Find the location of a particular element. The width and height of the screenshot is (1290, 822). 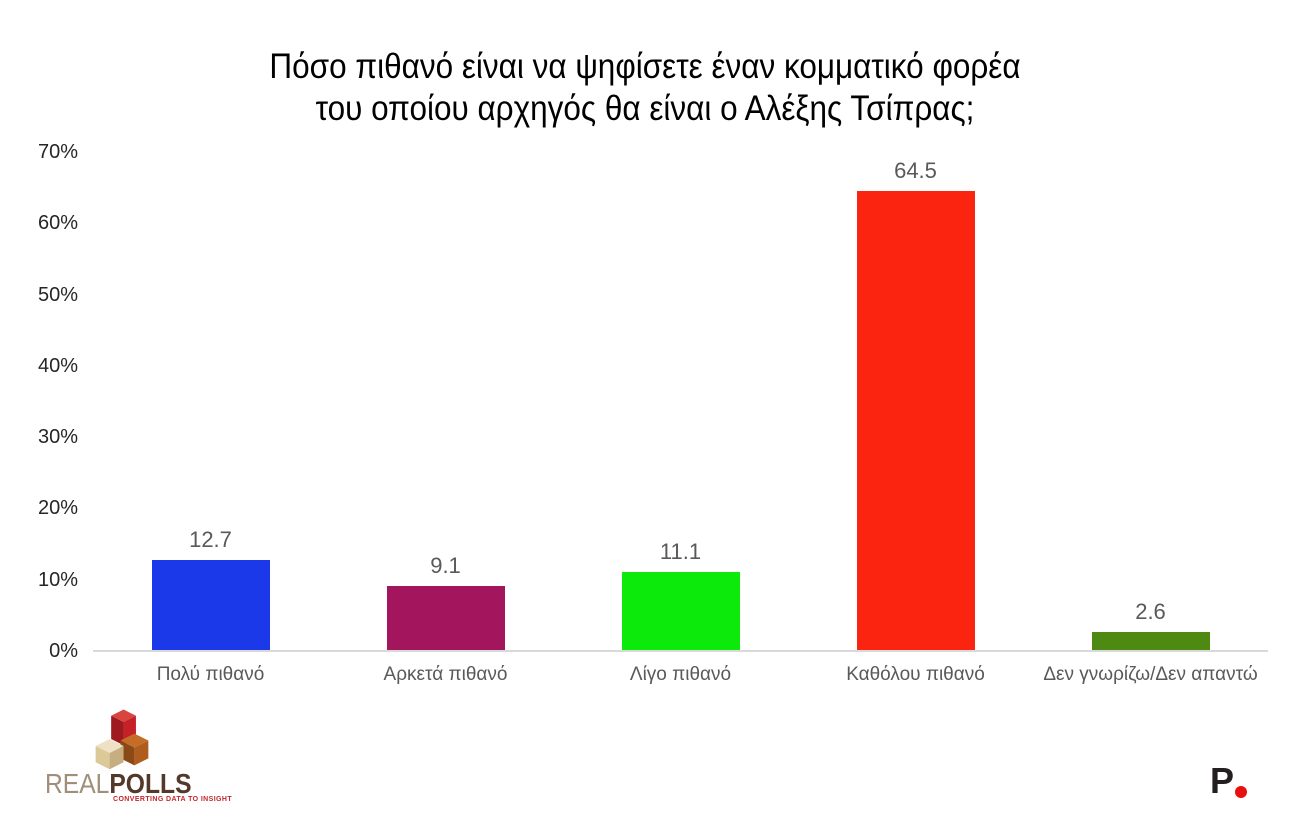

realpolls-text-bold: POLLS is located at coordinates (150, 783).